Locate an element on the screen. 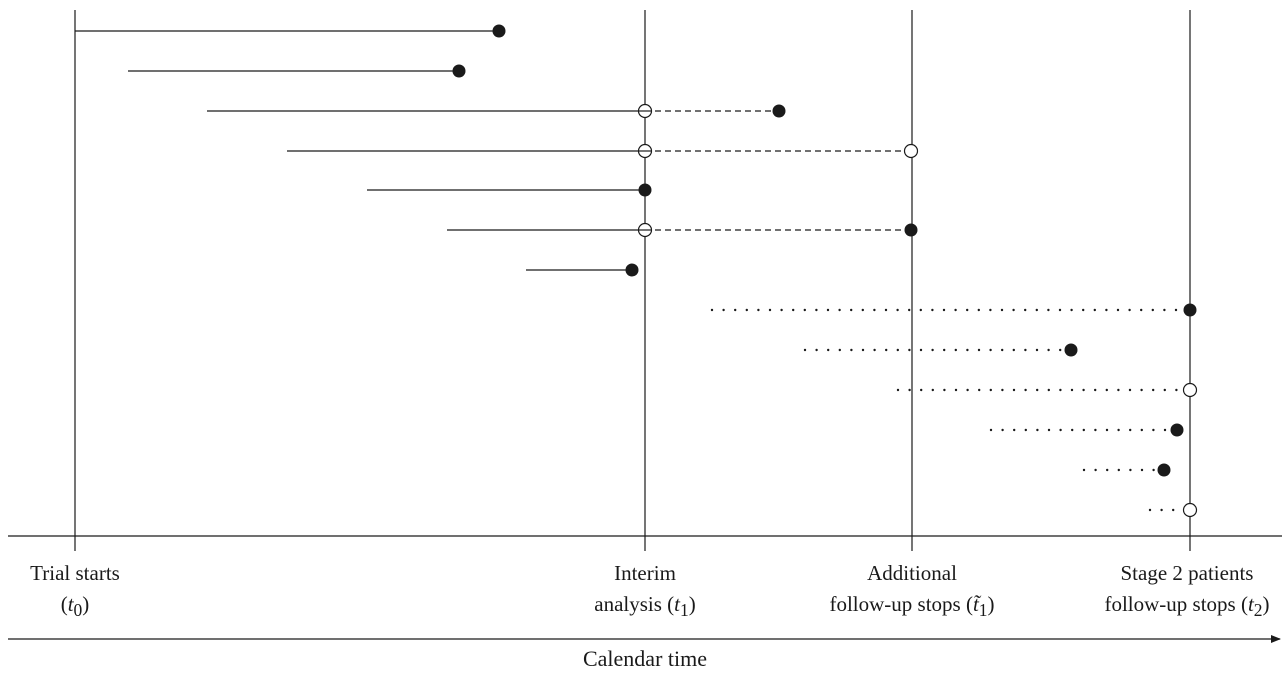 Image resolution: width=1282 pixels, height=675 pixels. patient-5-event-marker is located at coordinates (645, 190).